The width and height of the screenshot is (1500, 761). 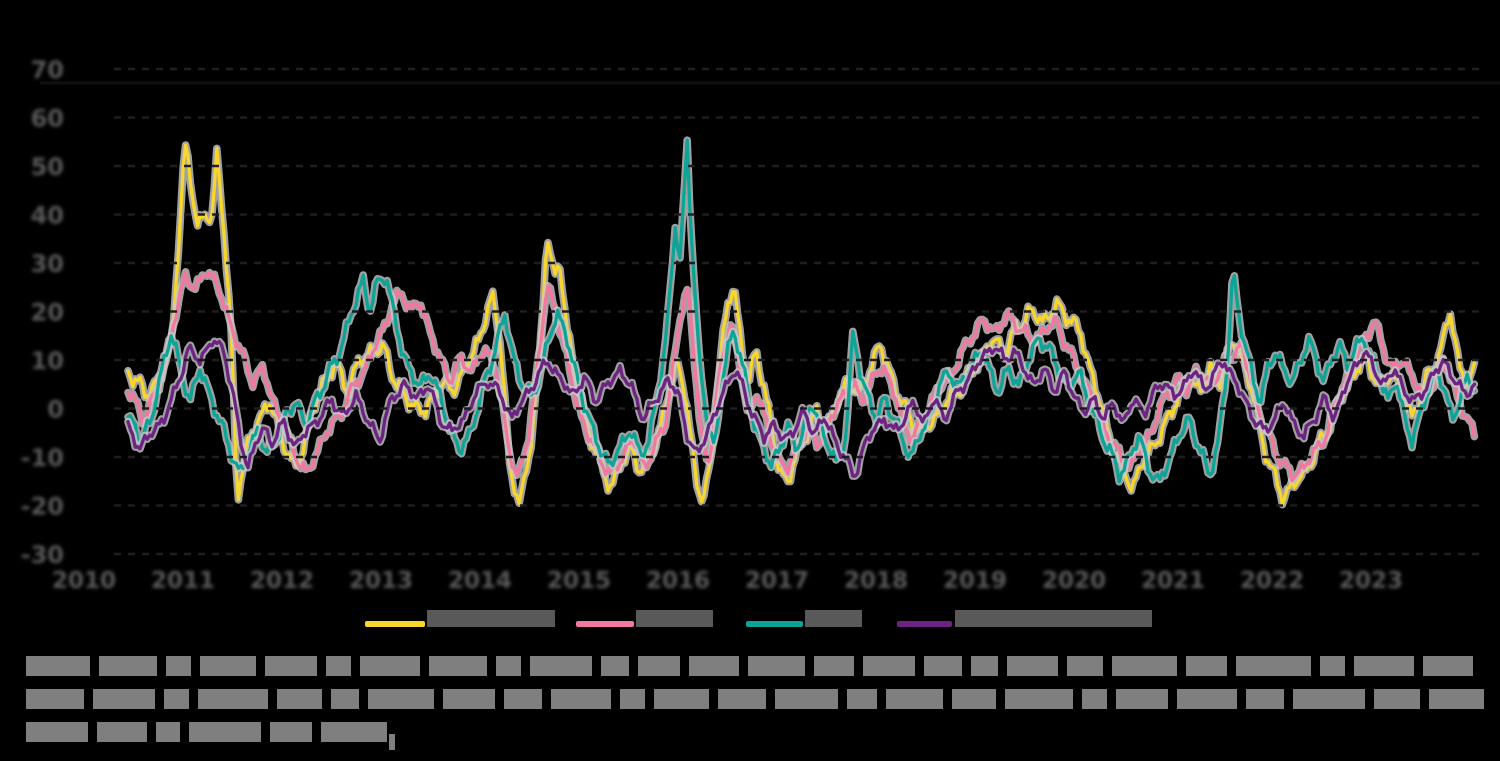 I want to click on legend-swatch-pink, so click(x=605, y=624).